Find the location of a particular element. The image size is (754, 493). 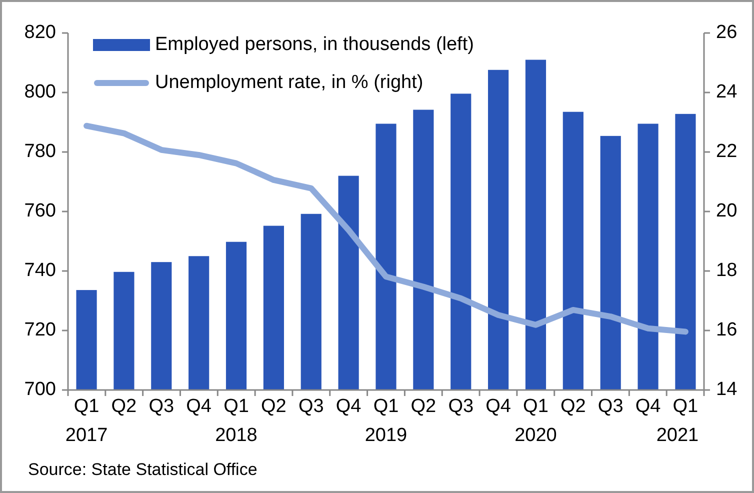

source-note: Source: State Statistical Office is located at coordinates (143, 469).